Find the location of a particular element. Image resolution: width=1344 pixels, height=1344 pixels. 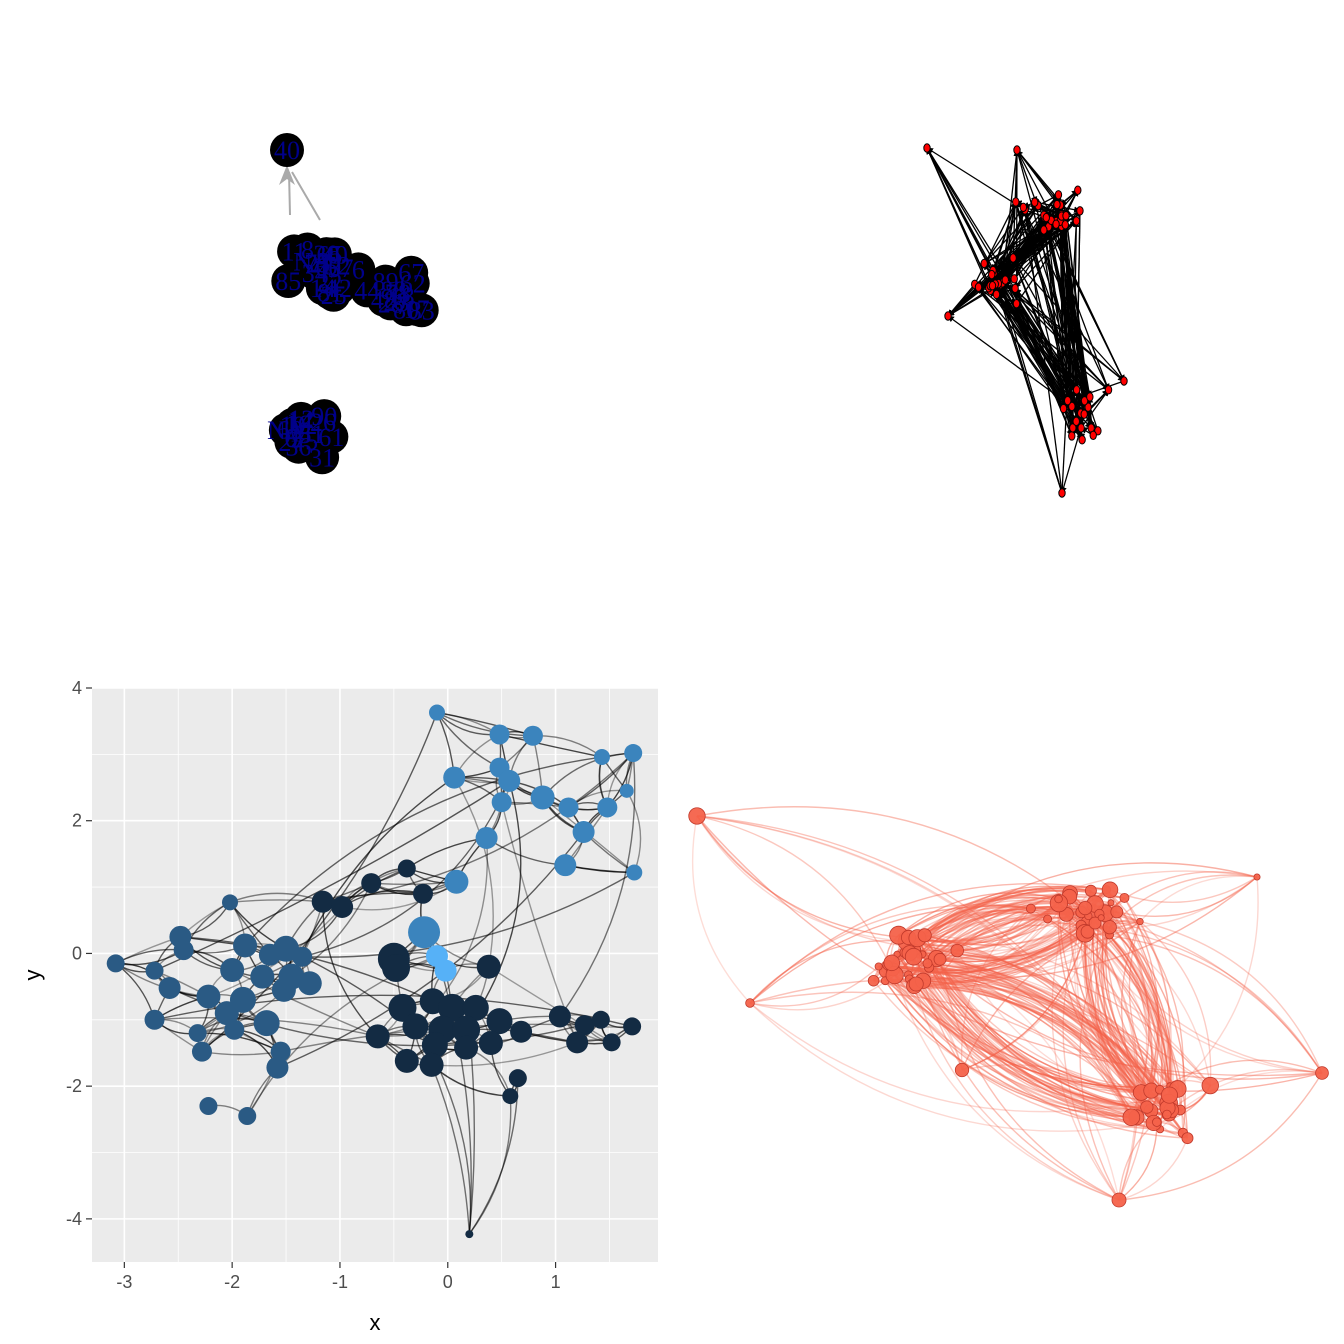

node-label: 18 is located at coordinates (402, 296).